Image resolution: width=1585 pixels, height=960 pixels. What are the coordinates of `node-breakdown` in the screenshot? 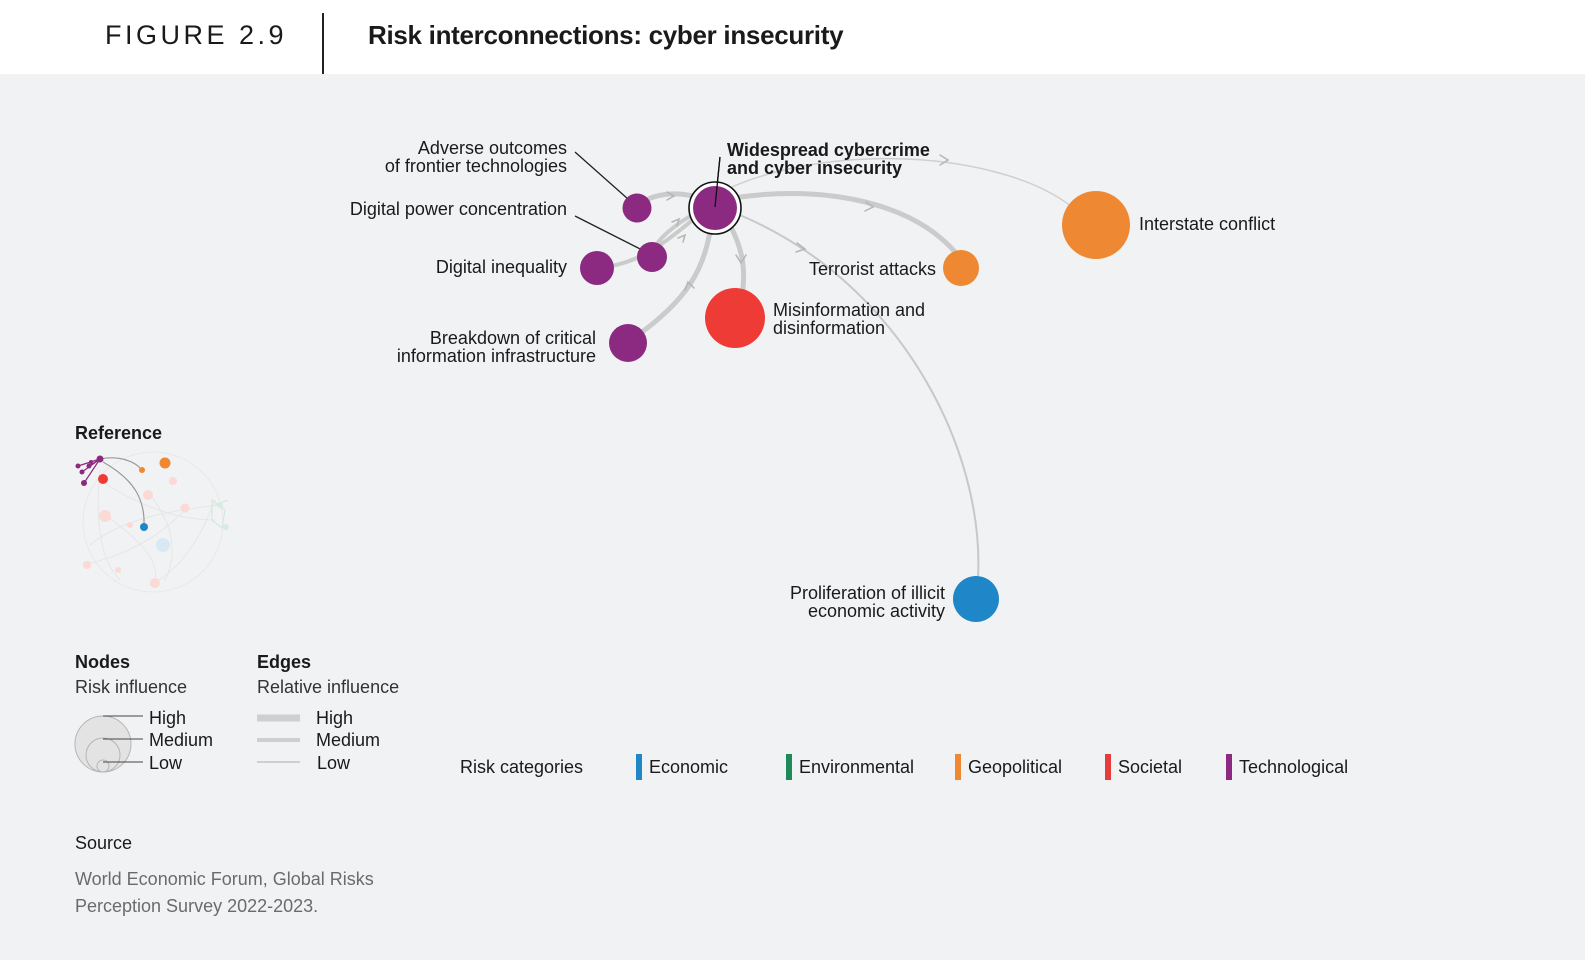 It's located at (628, 343).